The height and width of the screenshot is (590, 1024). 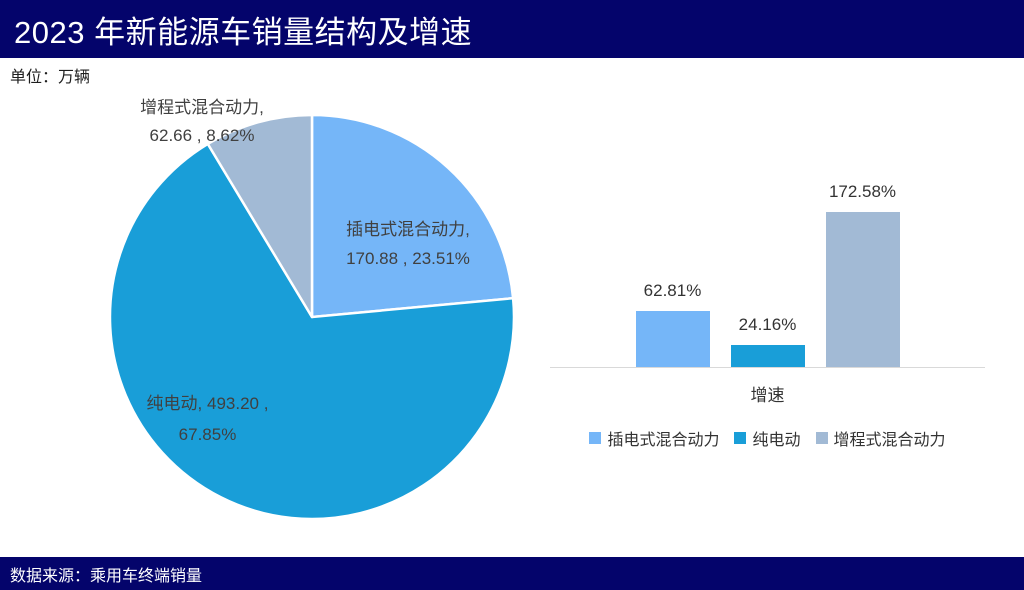 I want to click on source-bar: 数据来源：乘用车终端销量, so click(x=512, y=573).